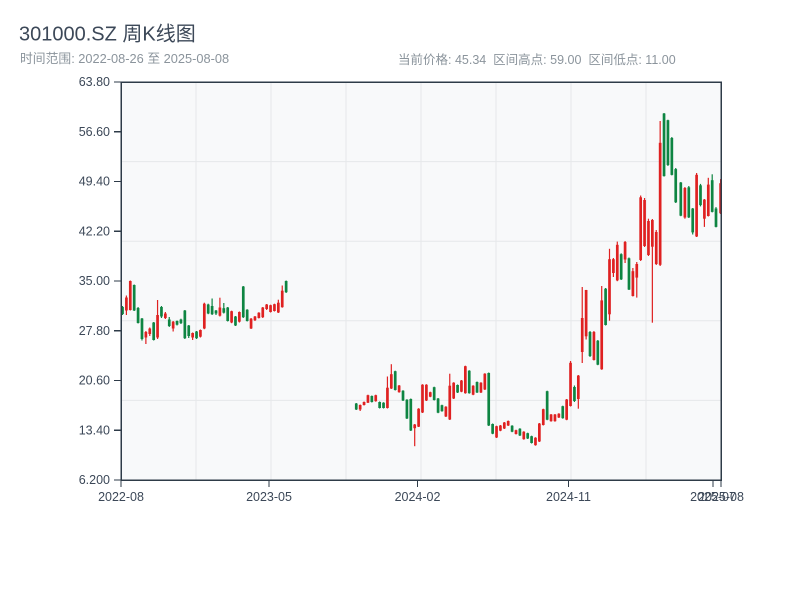 The height and width of the screenshot is (600, 800). I want to click on svg-text: 2023-05, so click(269, 497).